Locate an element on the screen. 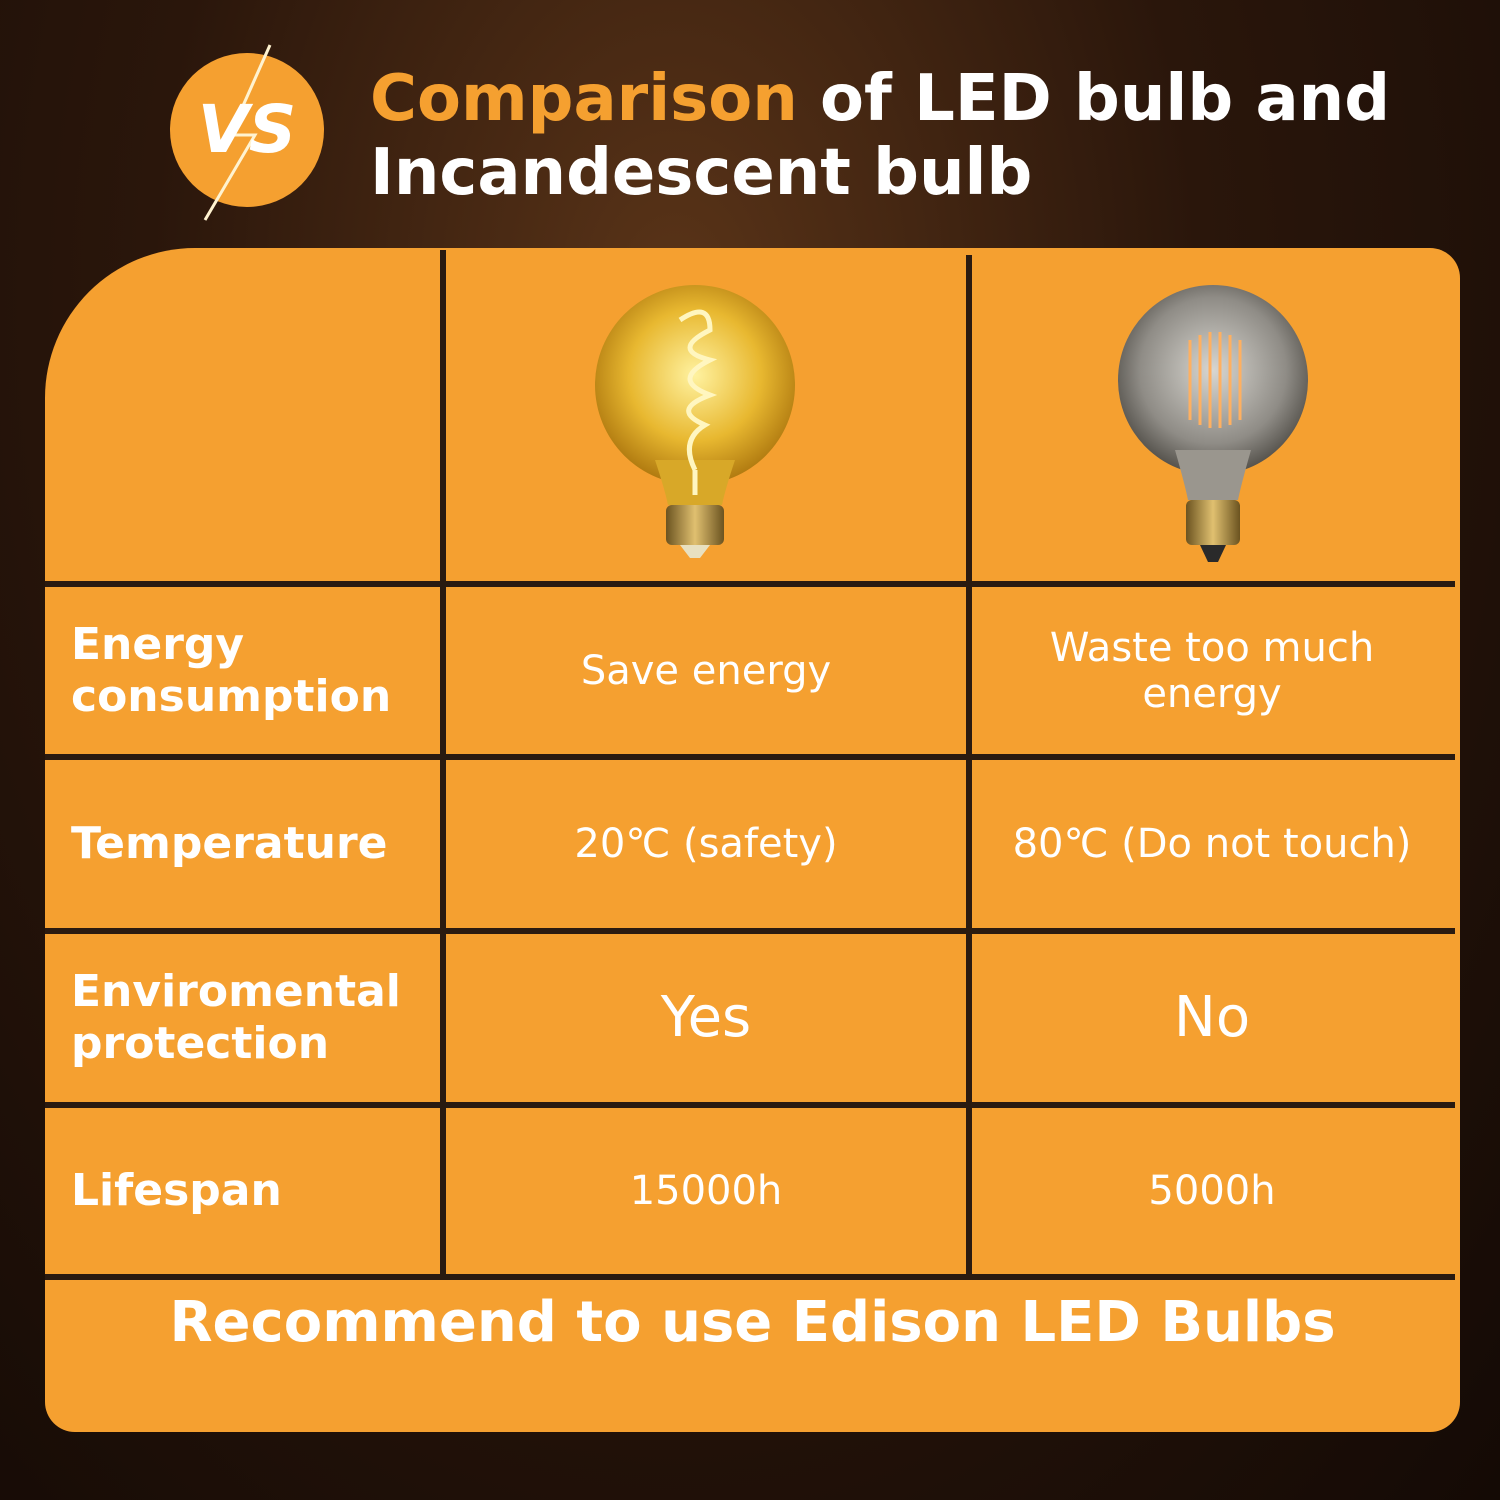 Image resolution: width=1500 pixels, height=1500 pixels. cell-text: 80℃ (Do not touch) is located at coordinates (1212, 844).